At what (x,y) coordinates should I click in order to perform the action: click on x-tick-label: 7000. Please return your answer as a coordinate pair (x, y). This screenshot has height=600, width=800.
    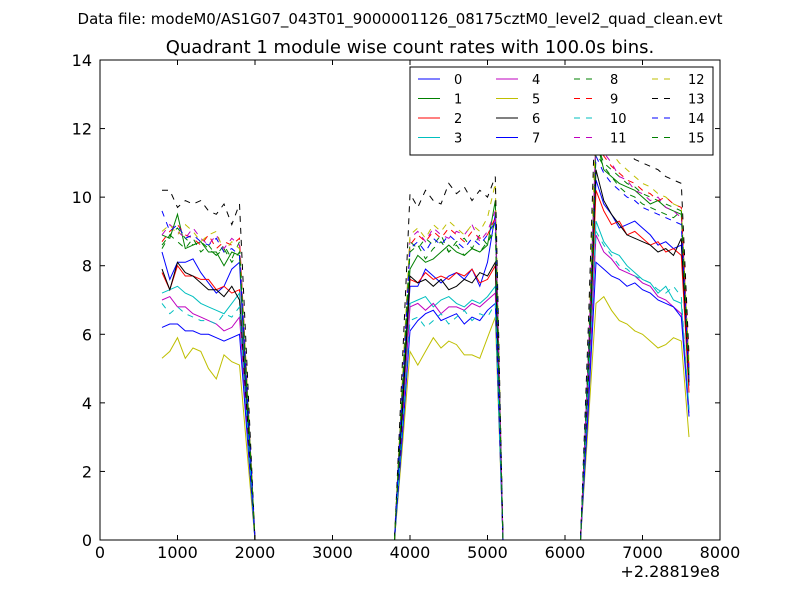
    Looking at the image, I should click on (642, 552).